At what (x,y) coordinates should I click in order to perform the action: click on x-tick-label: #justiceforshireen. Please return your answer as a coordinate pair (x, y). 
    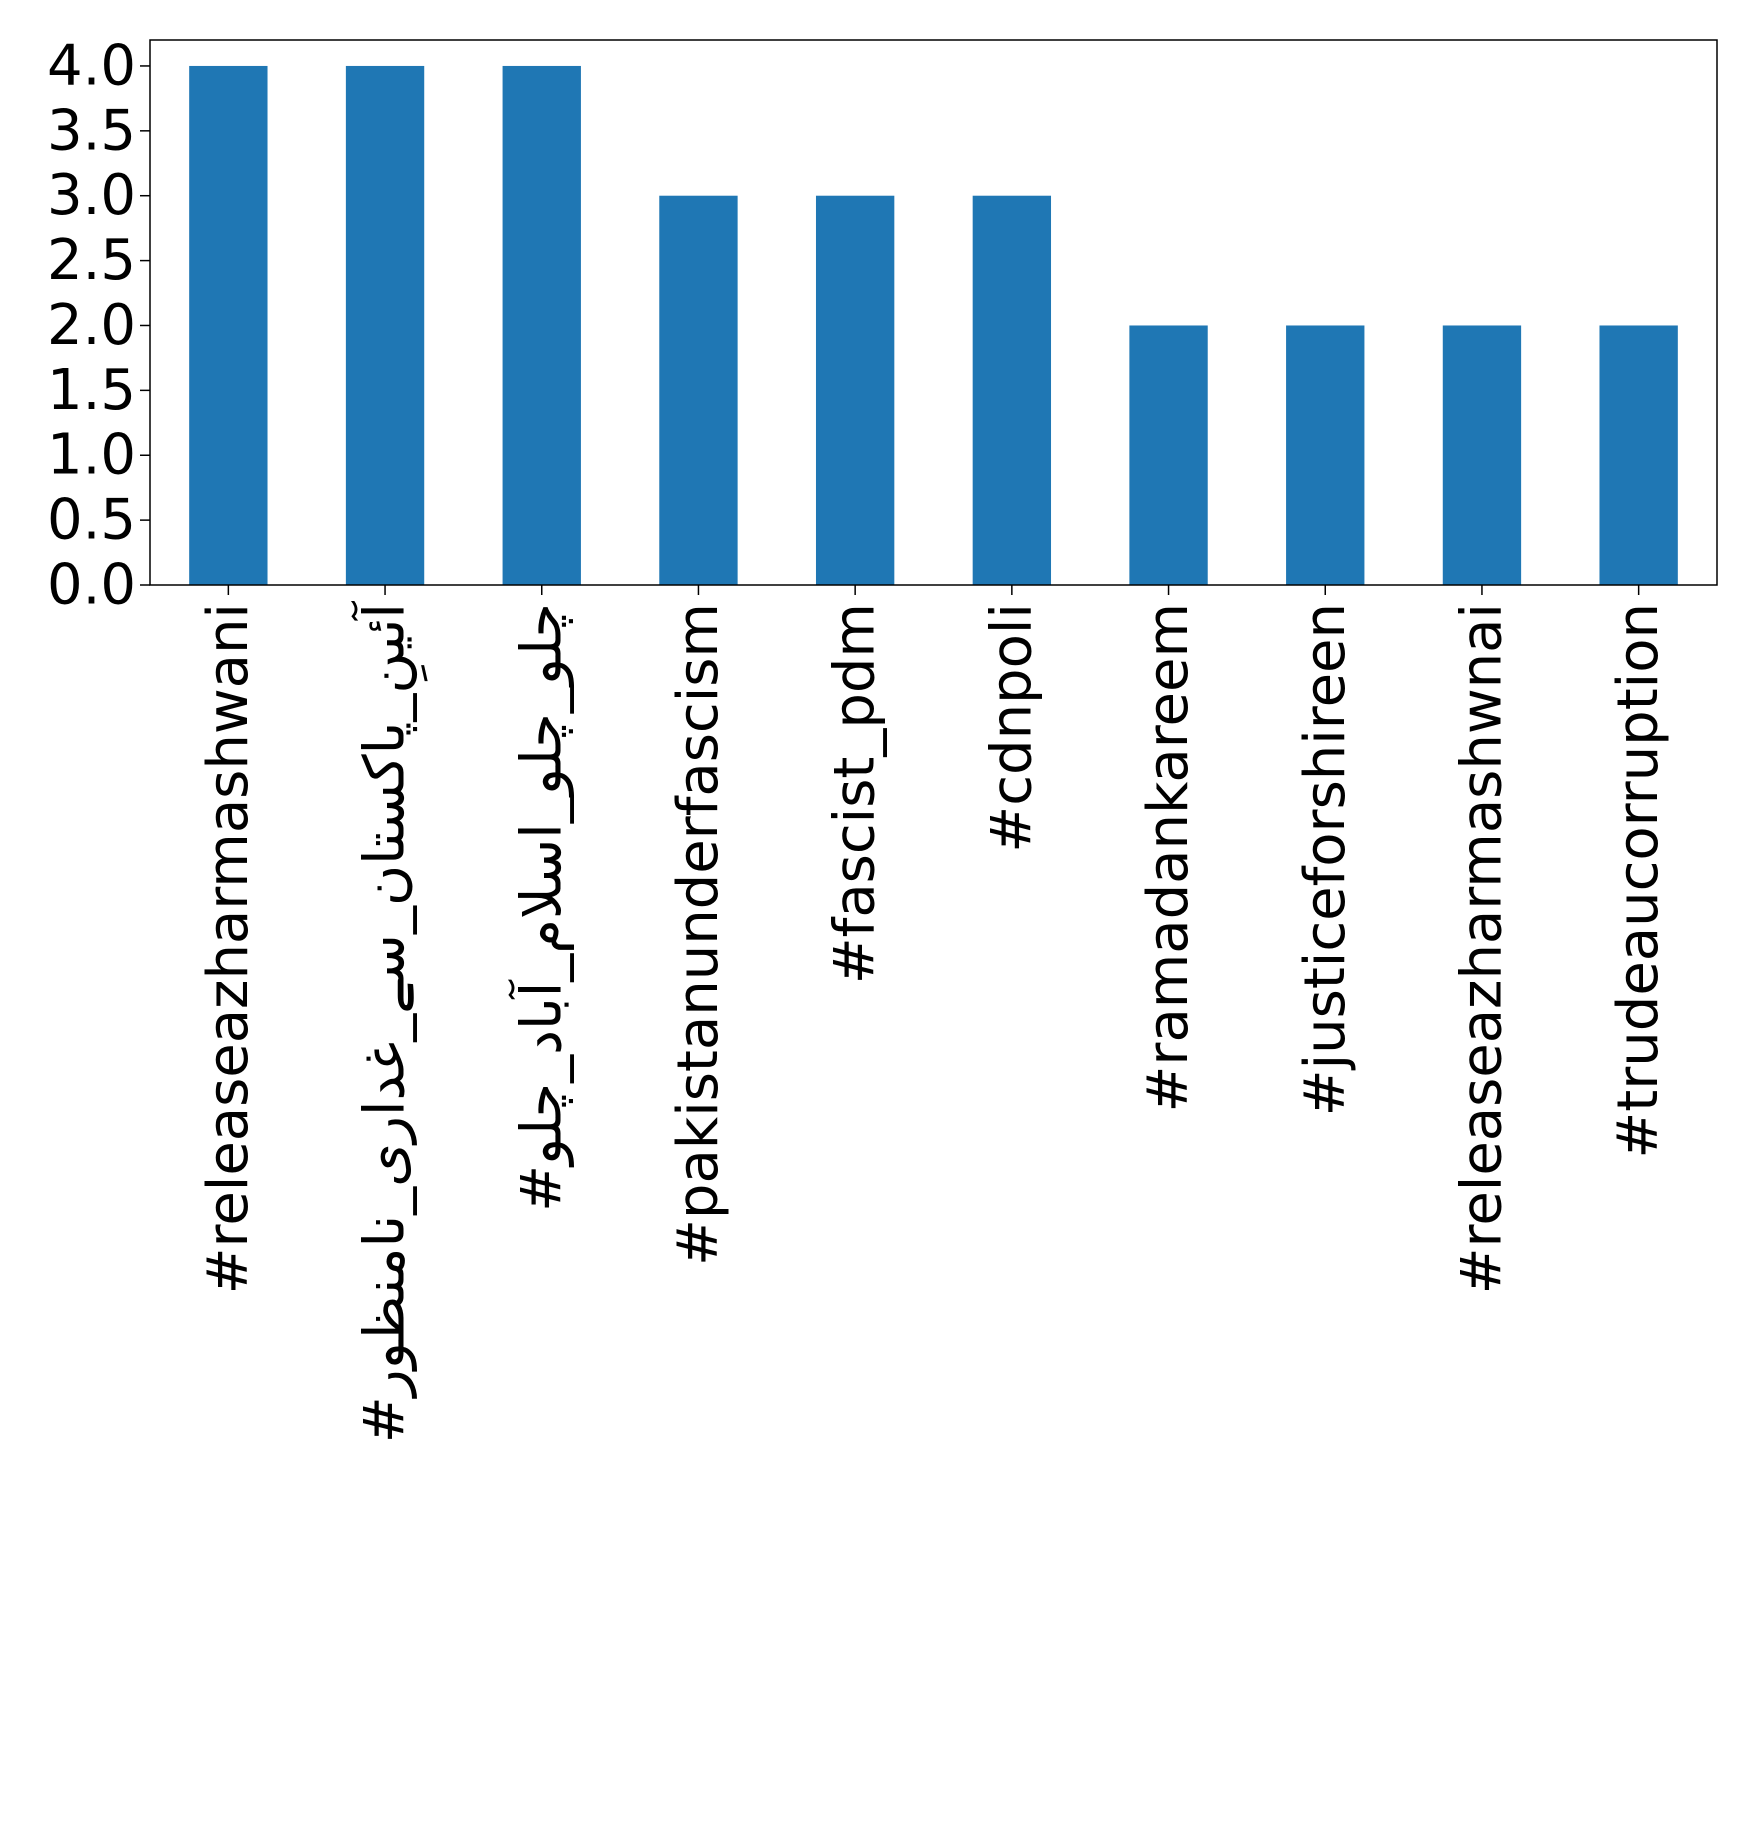
    Looking at the image, I should click on (1325, 859).